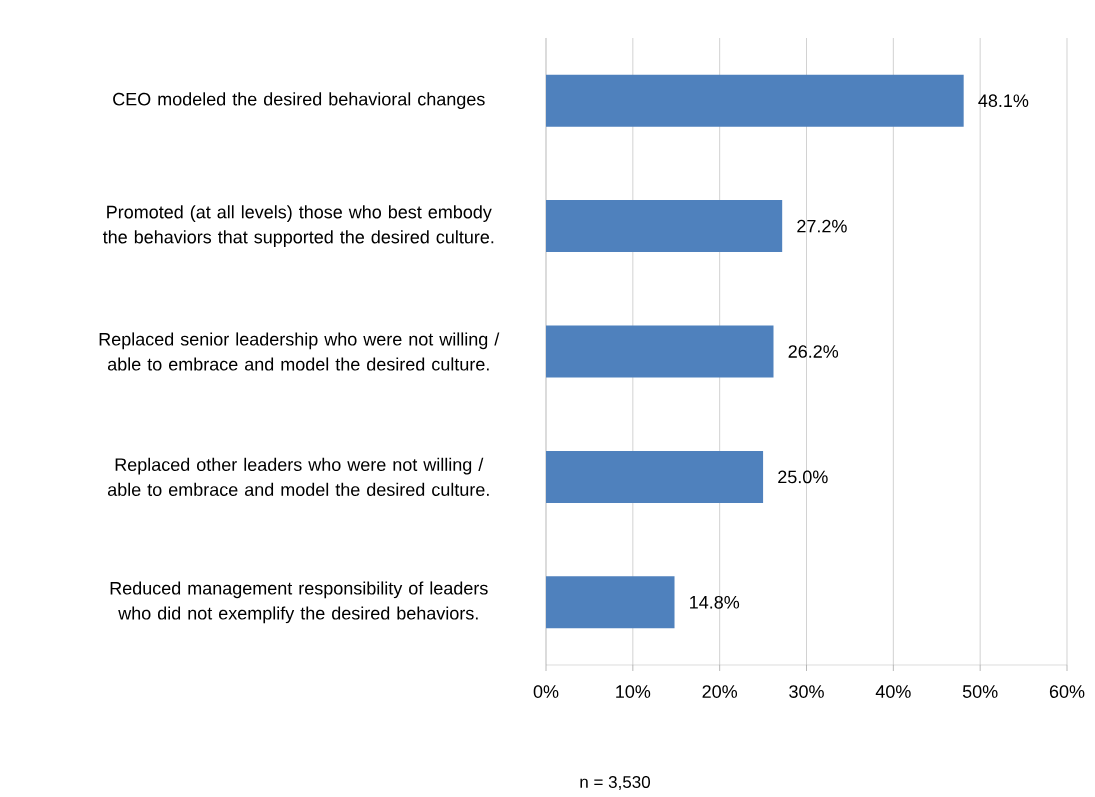 This screenshot has height=797, width=1095. Describe the element at coordinates (298, 226) in the screenshot. I see `y-tick-label: Promoted (at all levels) those who best embody the behaviors that supported the desired culture.` at that location.